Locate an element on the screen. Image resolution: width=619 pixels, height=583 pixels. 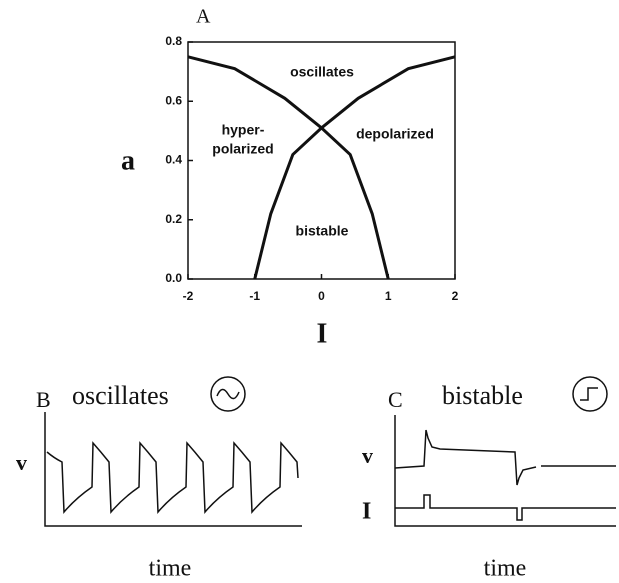
x-tick-label: 0 is located at coordinates (321, 296).